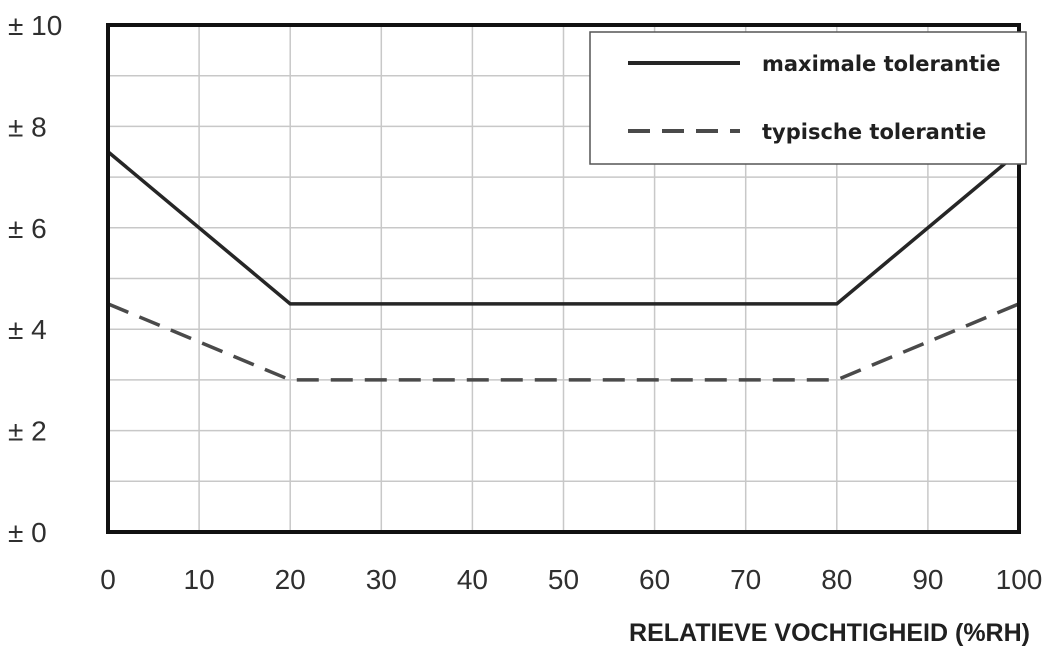 The image size is (1048, 650). I want to click on x-axis-label: RELATIEVE VOCHTIGHEID (%RH), so click(829, 633).